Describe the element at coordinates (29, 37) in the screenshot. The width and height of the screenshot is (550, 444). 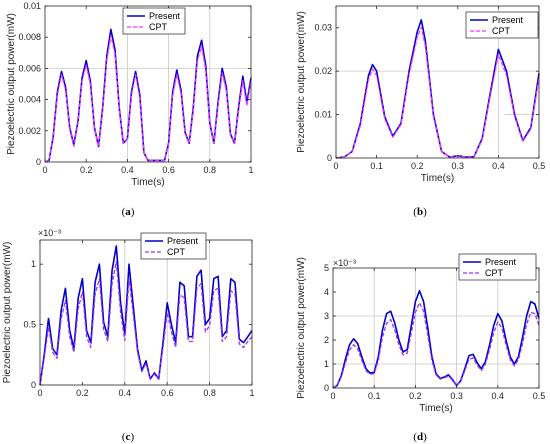
I see `y-tick-label: 0.008` at that location.